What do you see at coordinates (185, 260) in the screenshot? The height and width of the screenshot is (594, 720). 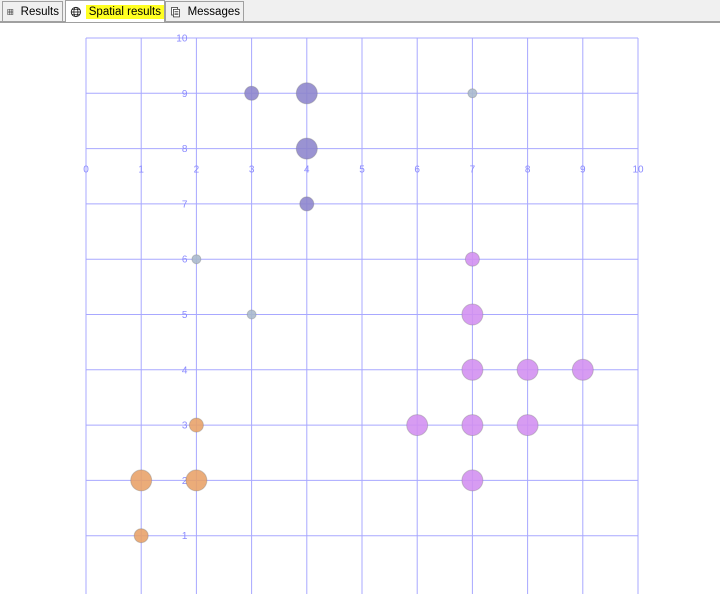 I see `y-tick-label: 6` at bounding box center [185, 260].